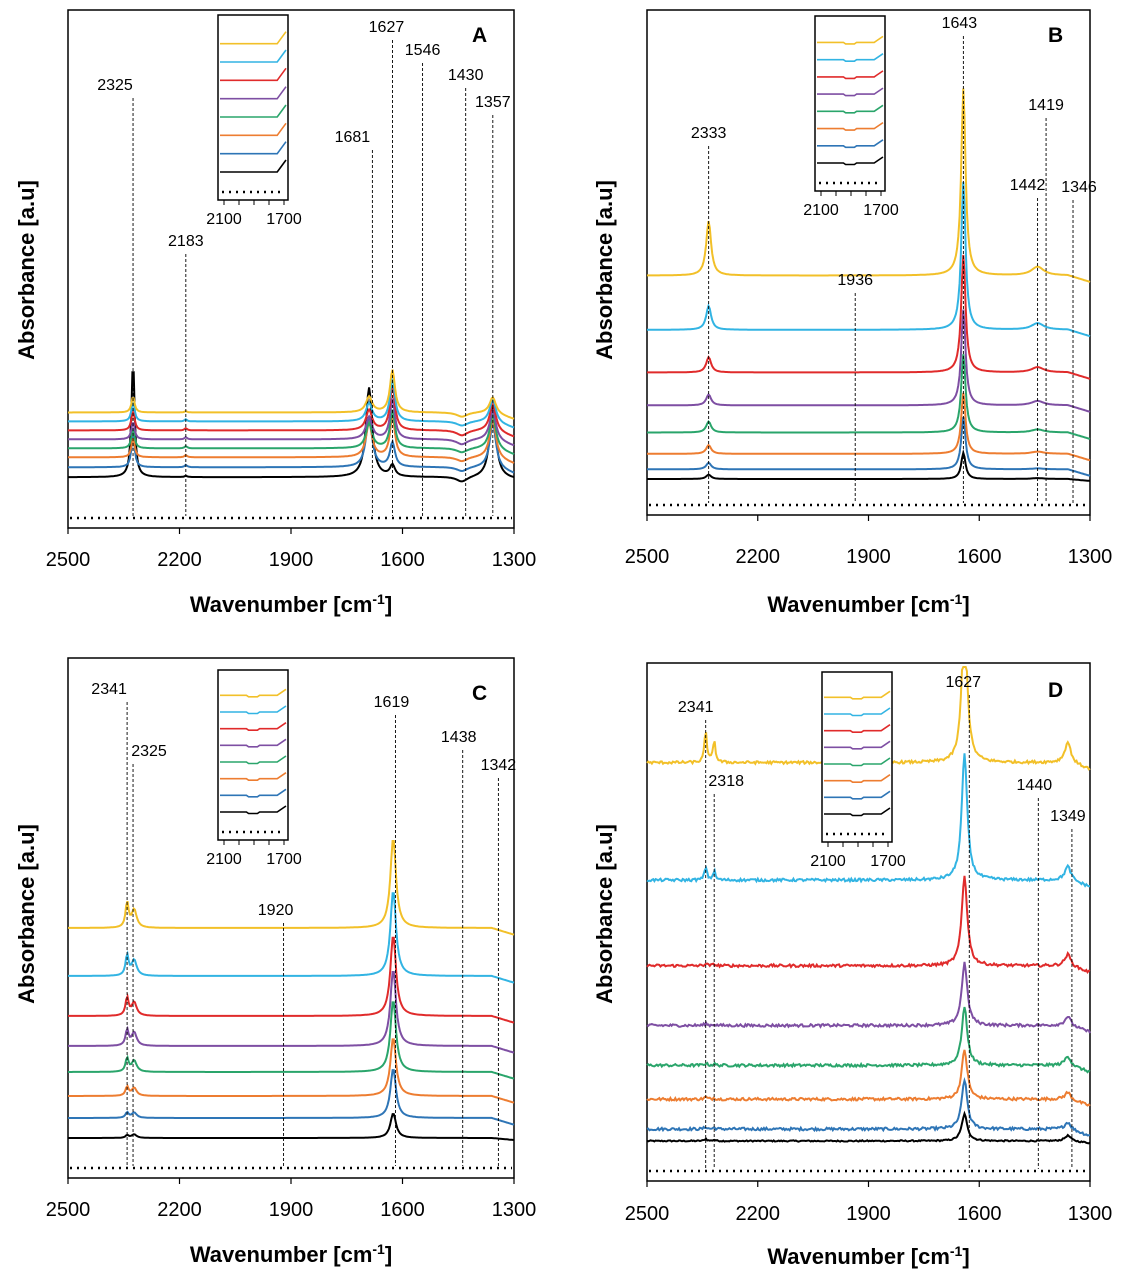 Image resolution: width=1121 pixels, height=1271 pixels. Describe the element at coordinates (709, 133) in the screenshot. I see `peak-label: 2333` at that location.